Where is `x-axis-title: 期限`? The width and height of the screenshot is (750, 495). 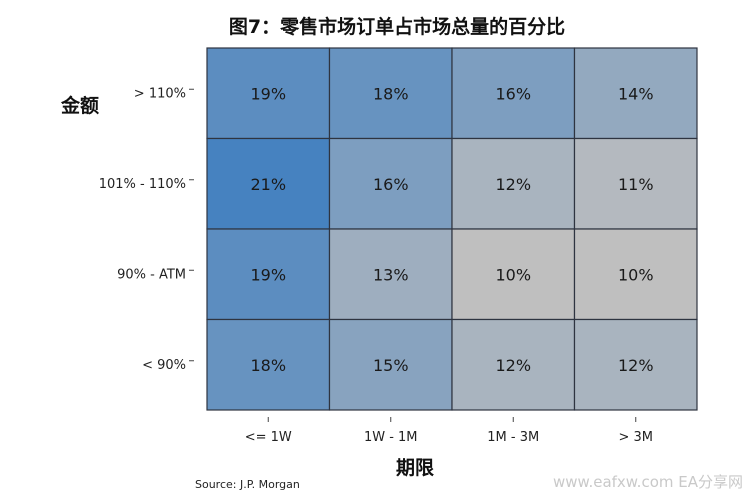
x-axis-title: 期限 is located at coordinates (415, 468).